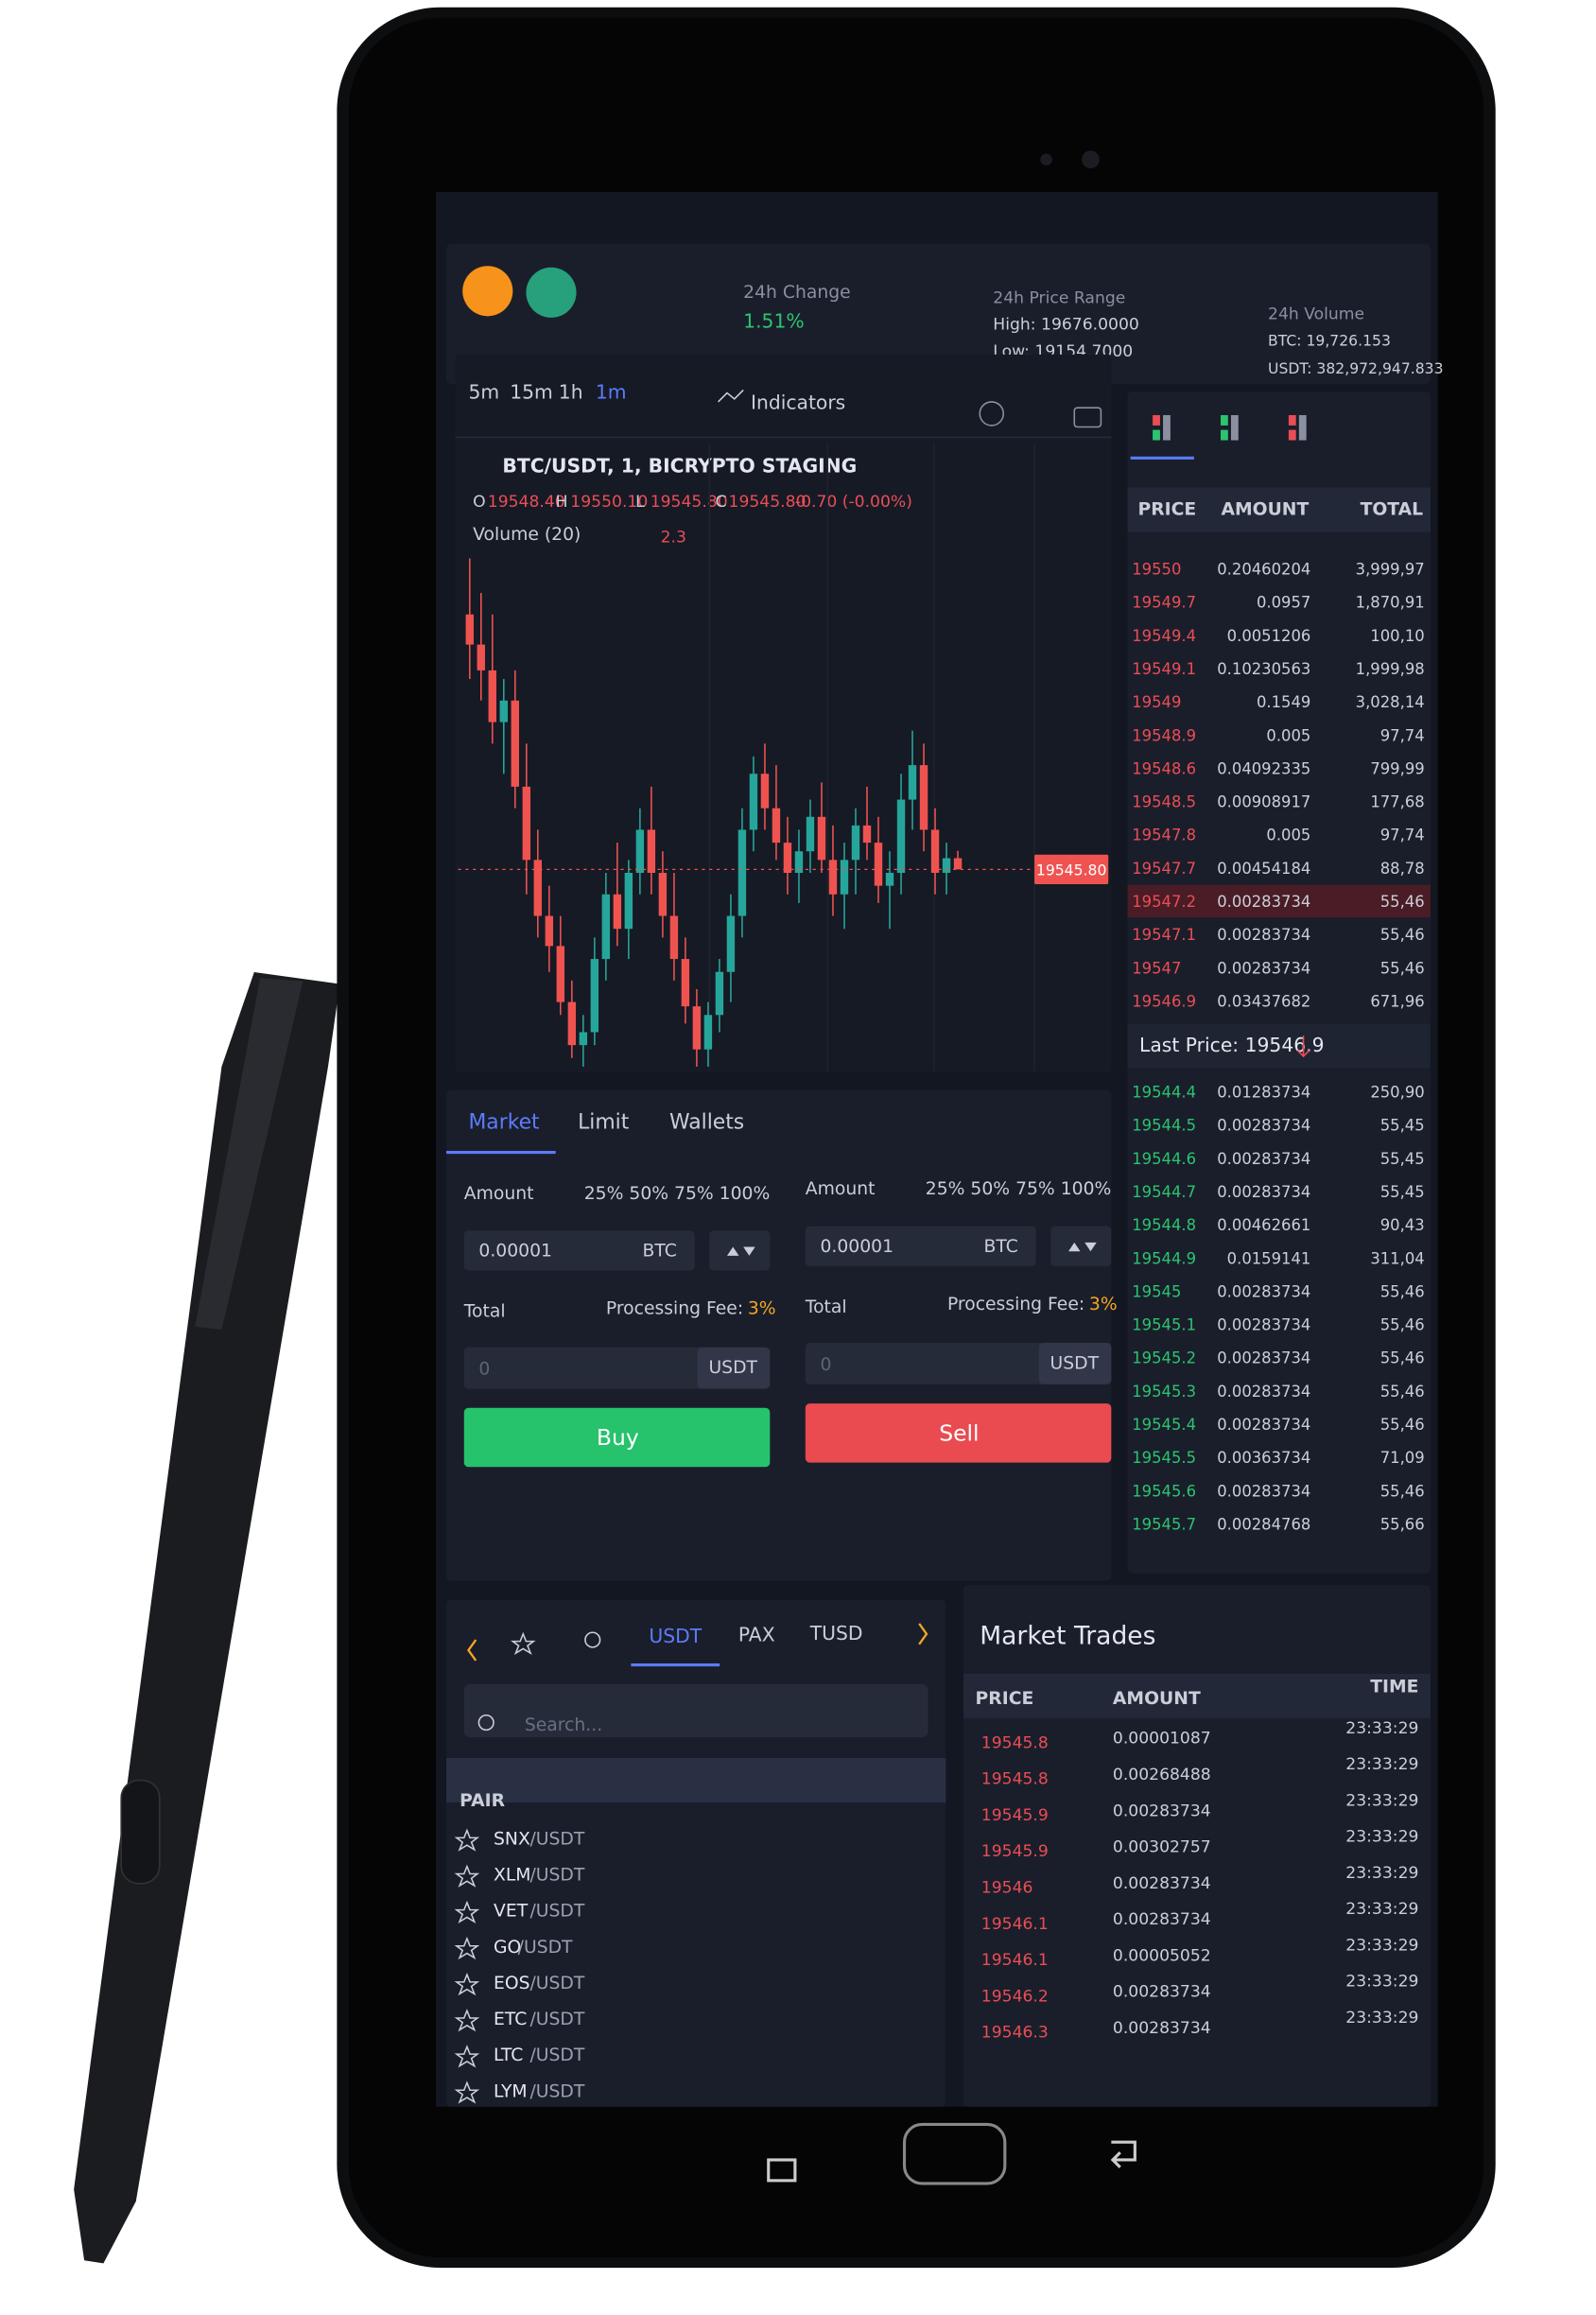  Describe the element at coordinates (504, 1122) in the screenshot. I see `form-tab: Market` at that location.